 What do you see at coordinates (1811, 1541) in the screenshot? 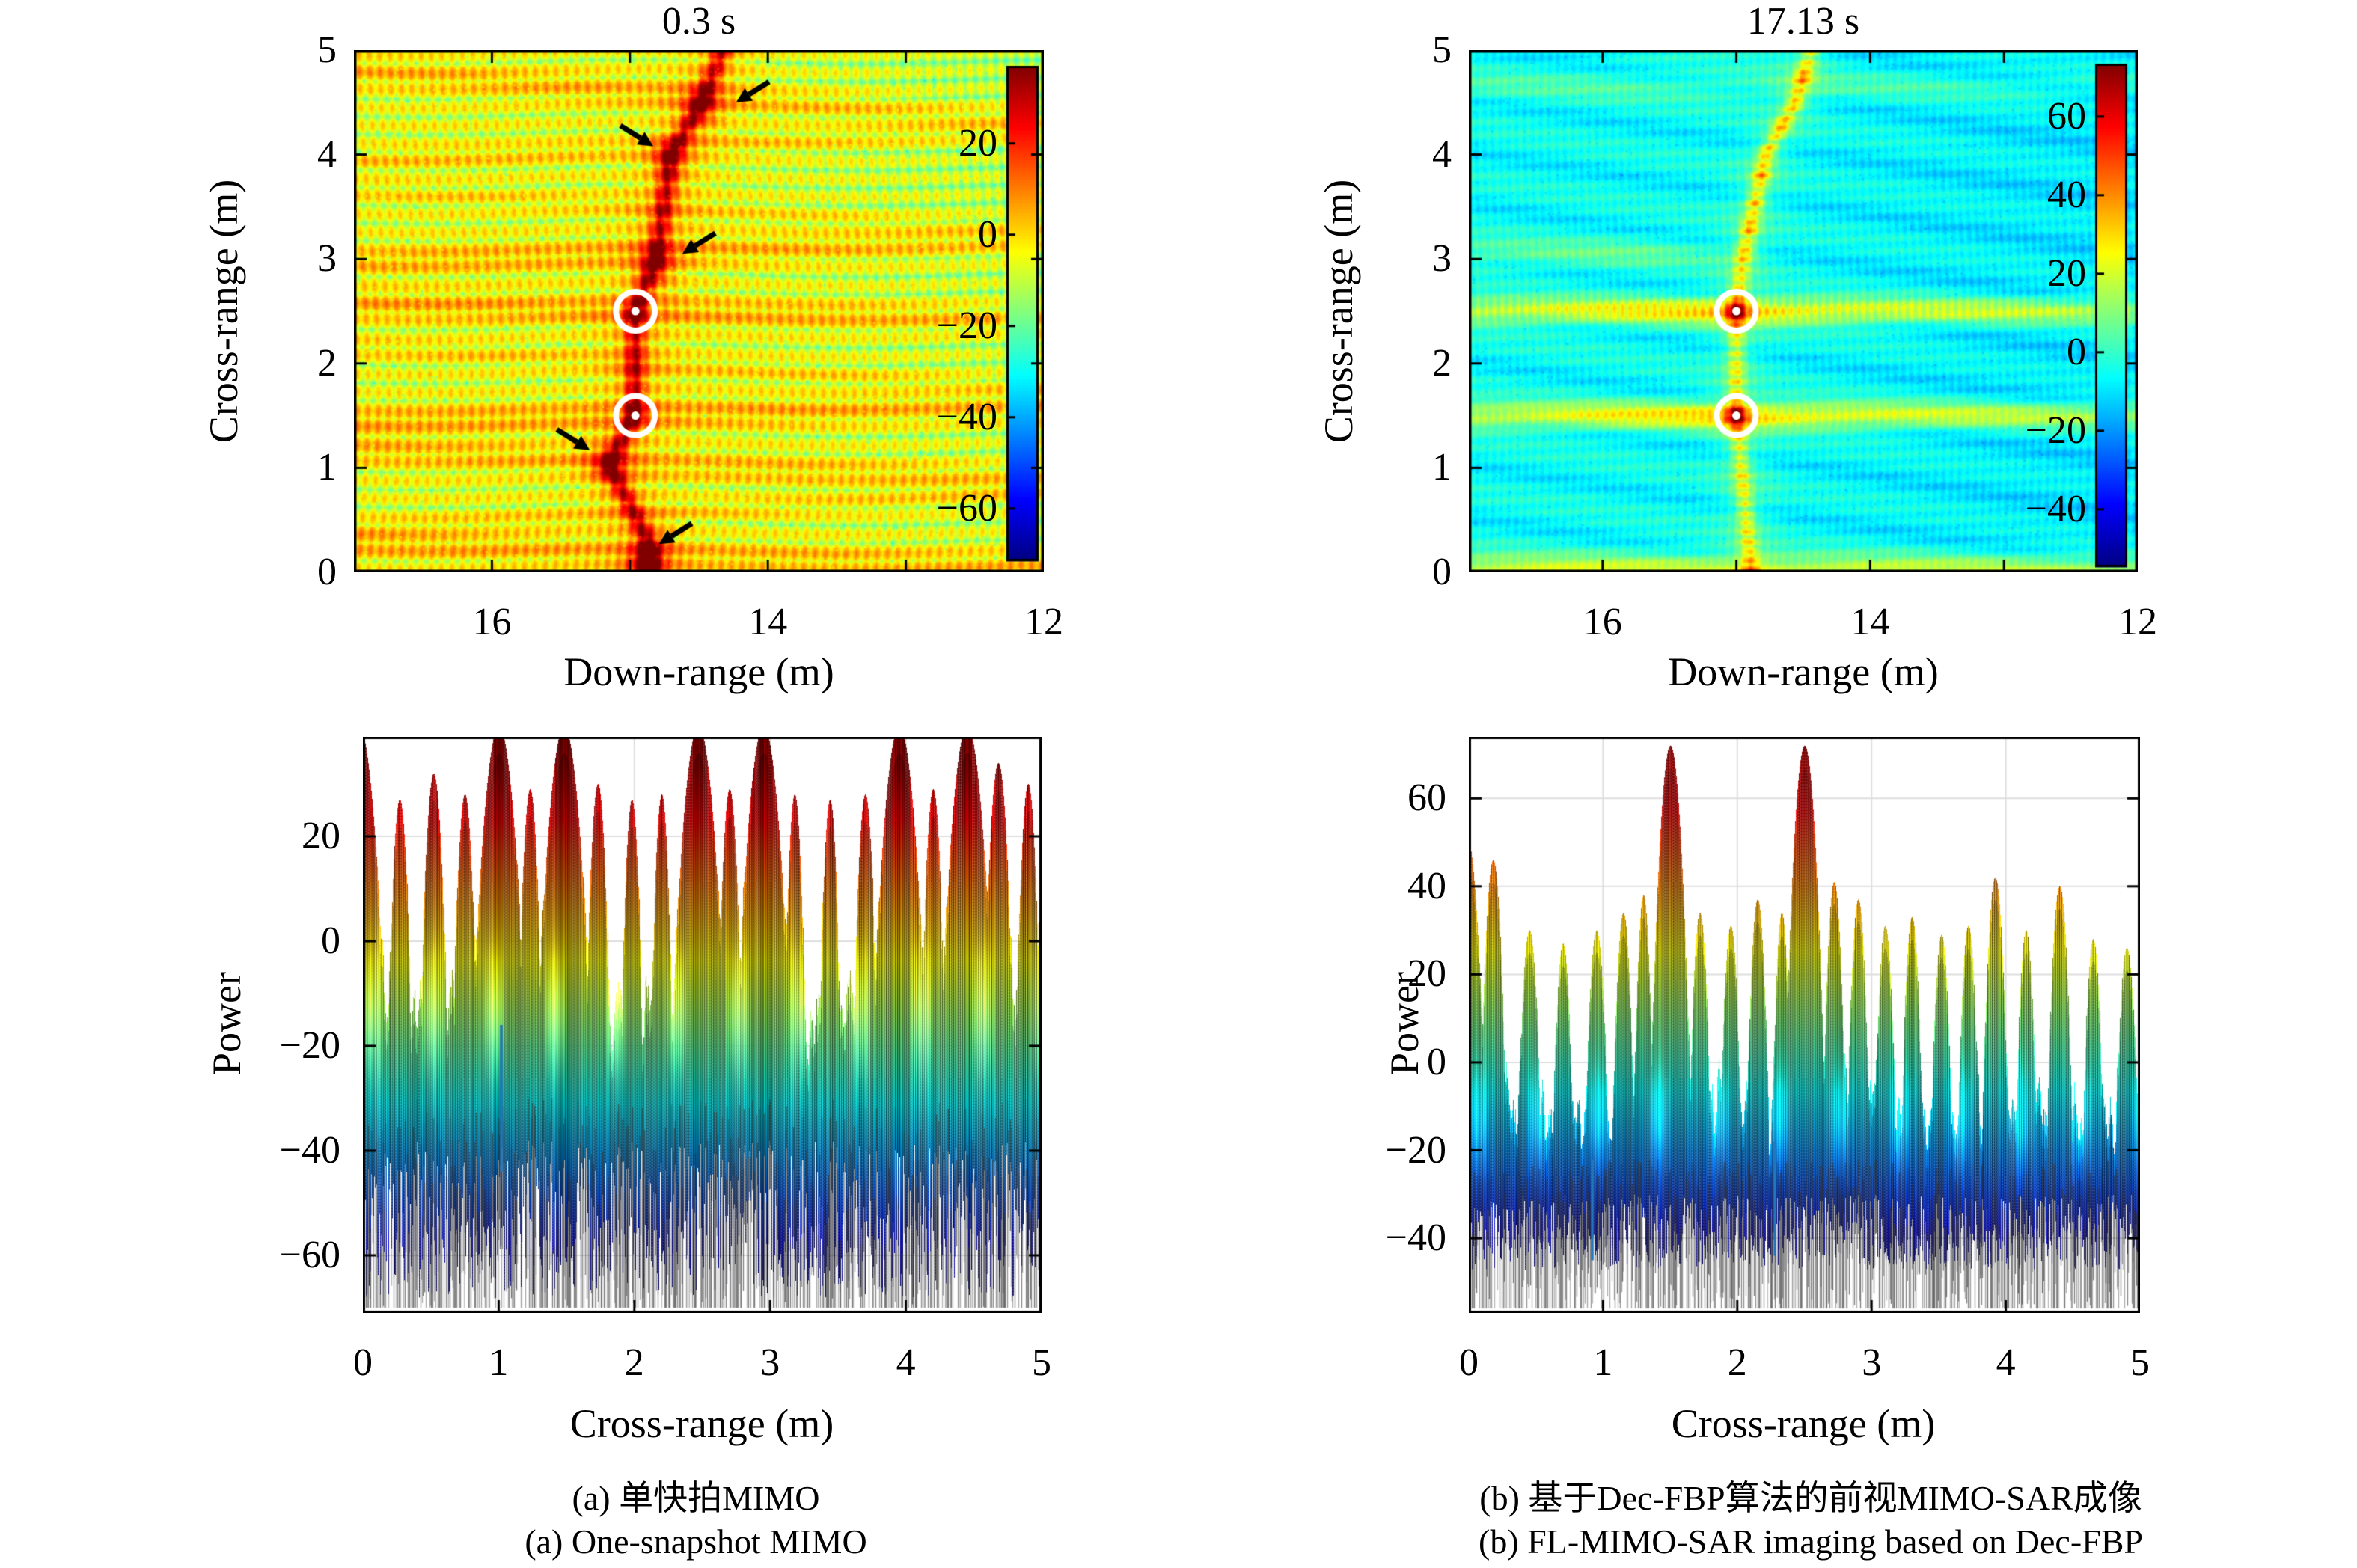
I see `caption-b-en: (b) FL-MIMO-SAR imaging based on Dec-FBP` at bounding box center [1811, 1541].